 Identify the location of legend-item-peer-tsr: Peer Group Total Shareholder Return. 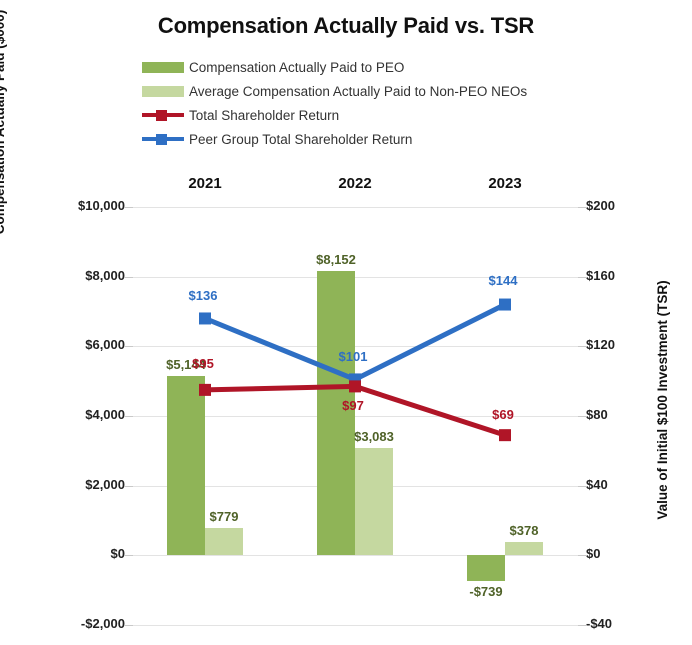
(382, 139).